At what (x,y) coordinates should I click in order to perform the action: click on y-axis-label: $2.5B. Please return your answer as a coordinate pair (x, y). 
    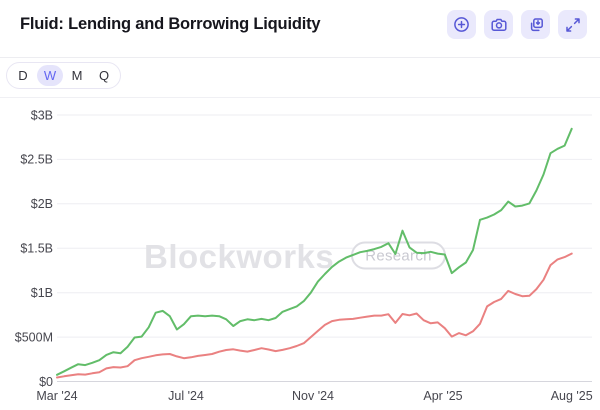
    Looking at the image, I should click on (36, 160).